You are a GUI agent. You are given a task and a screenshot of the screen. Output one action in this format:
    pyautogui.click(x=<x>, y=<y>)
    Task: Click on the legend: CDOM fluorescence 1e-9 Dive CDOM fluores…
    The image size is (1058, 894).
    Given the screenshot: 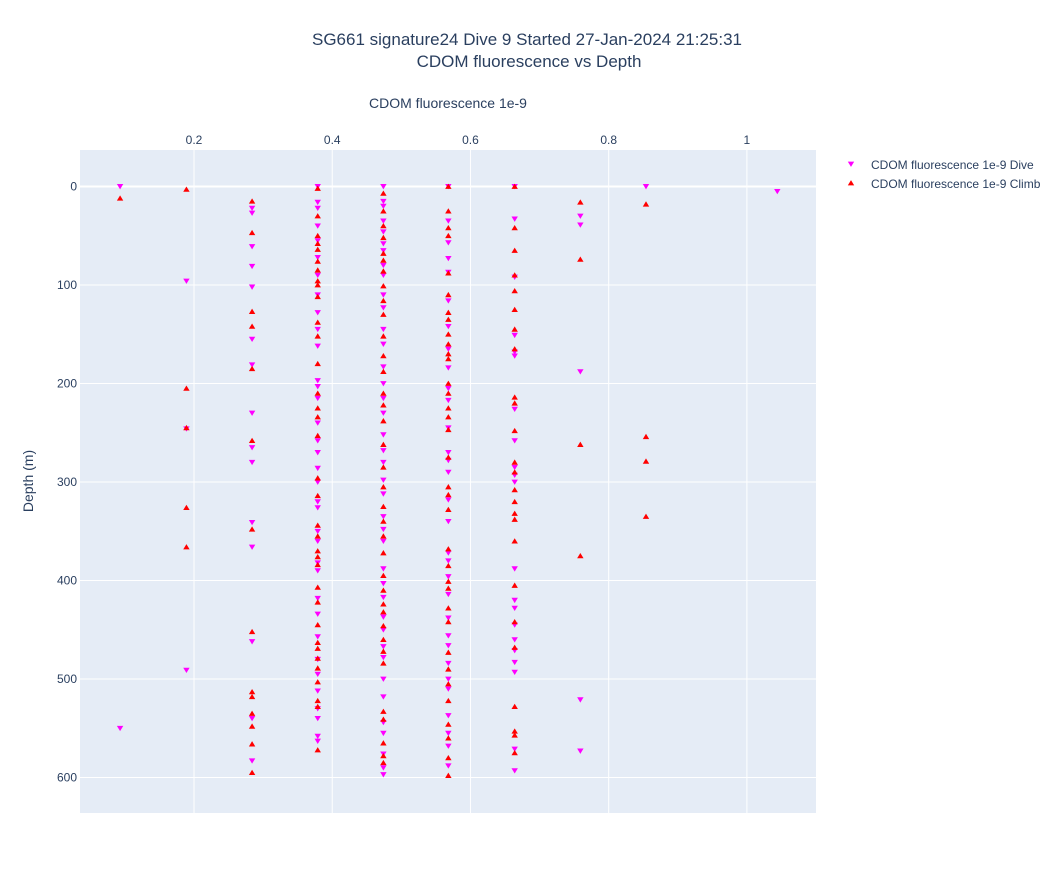 What is the action you would take?
    pyautogui.click(x=944, y=174)
    